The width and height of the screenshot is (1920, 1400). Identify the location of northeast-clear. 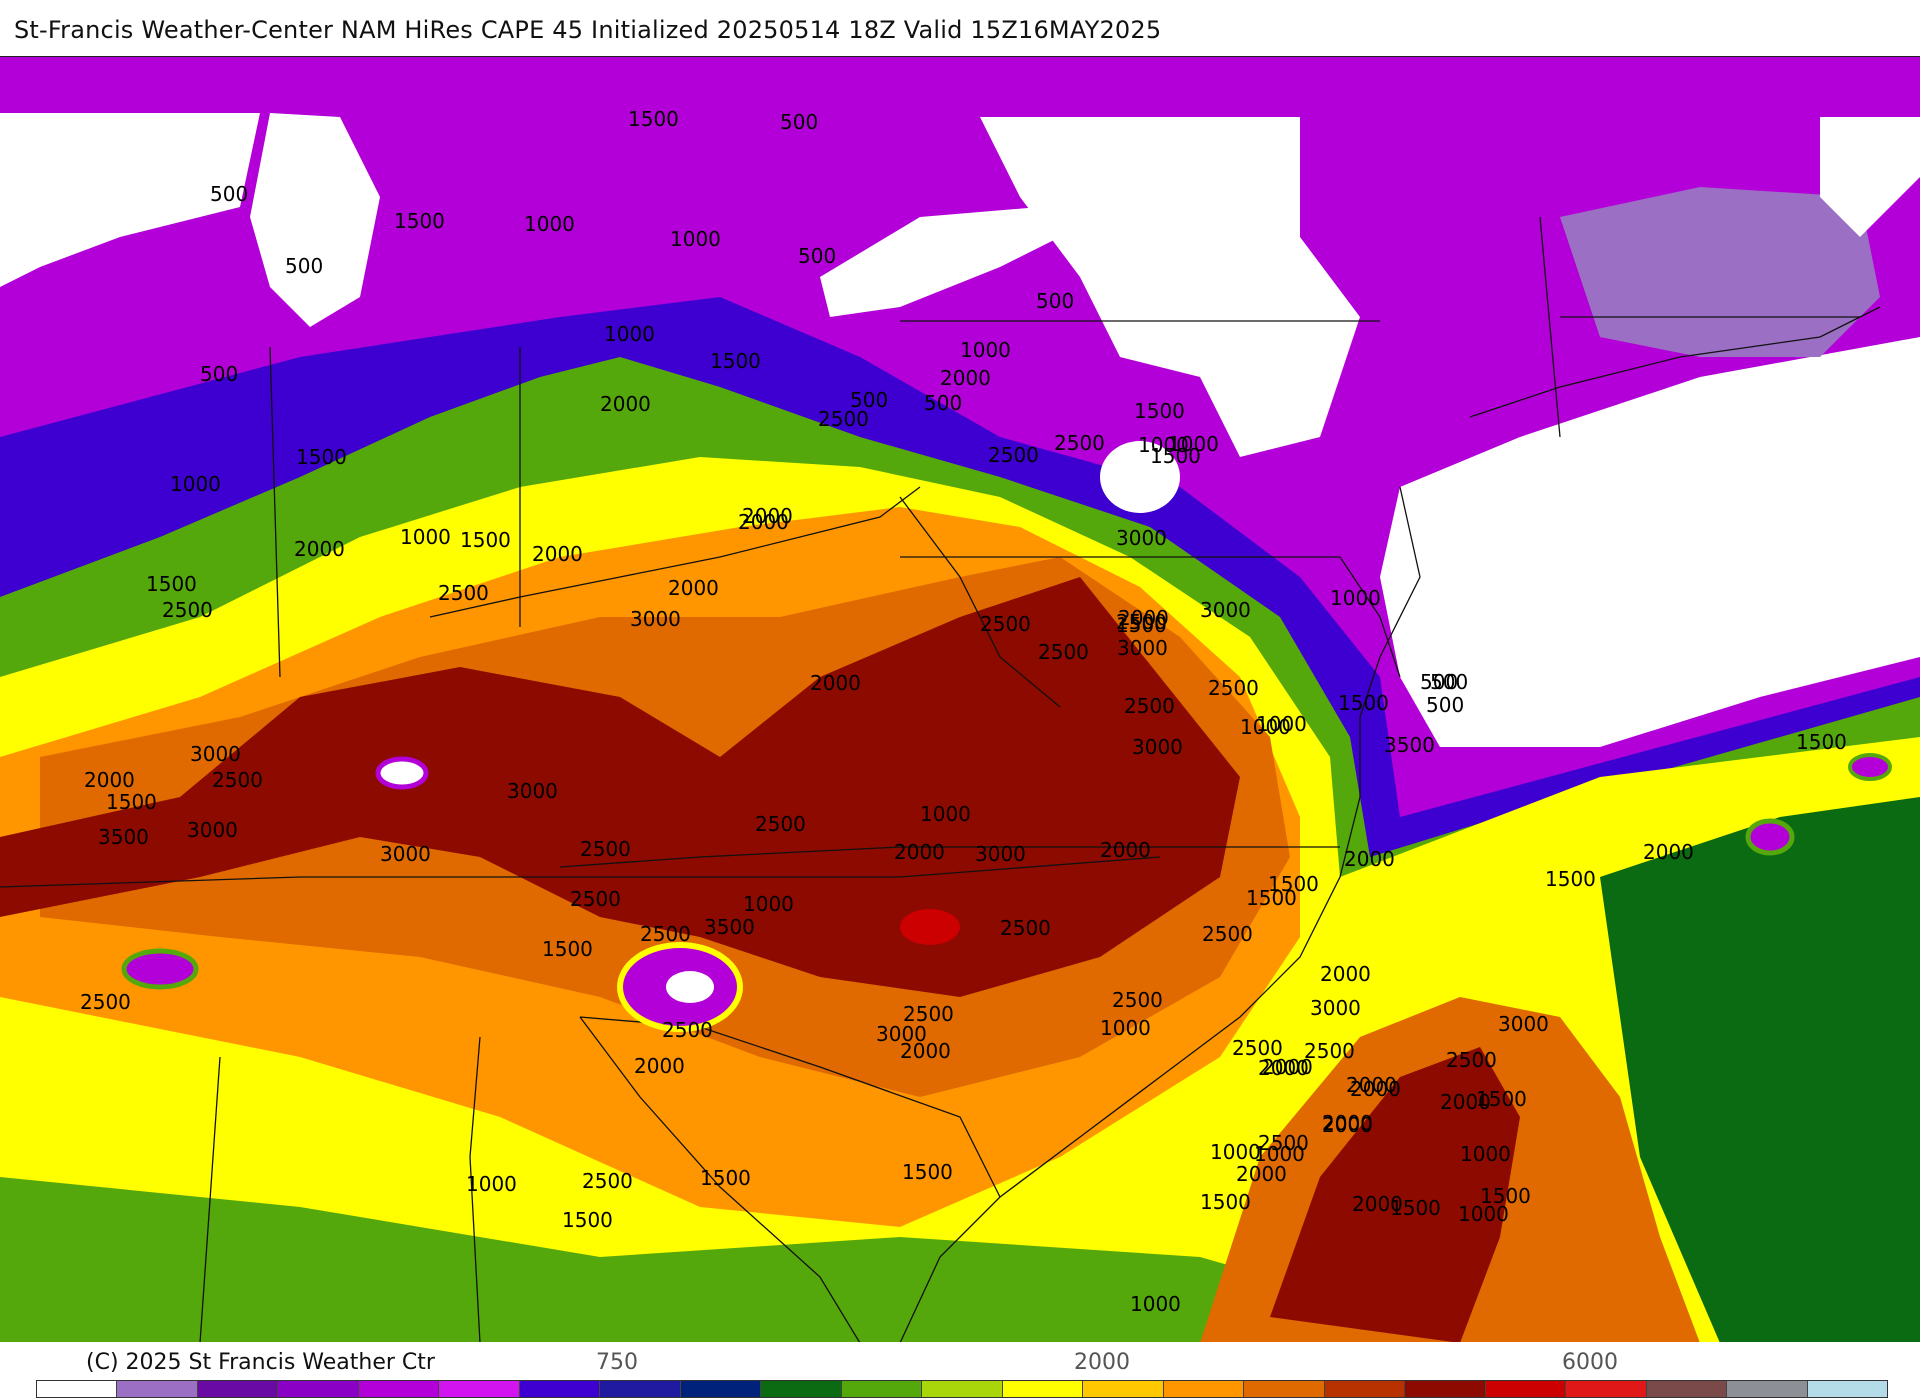
(1170, 287).